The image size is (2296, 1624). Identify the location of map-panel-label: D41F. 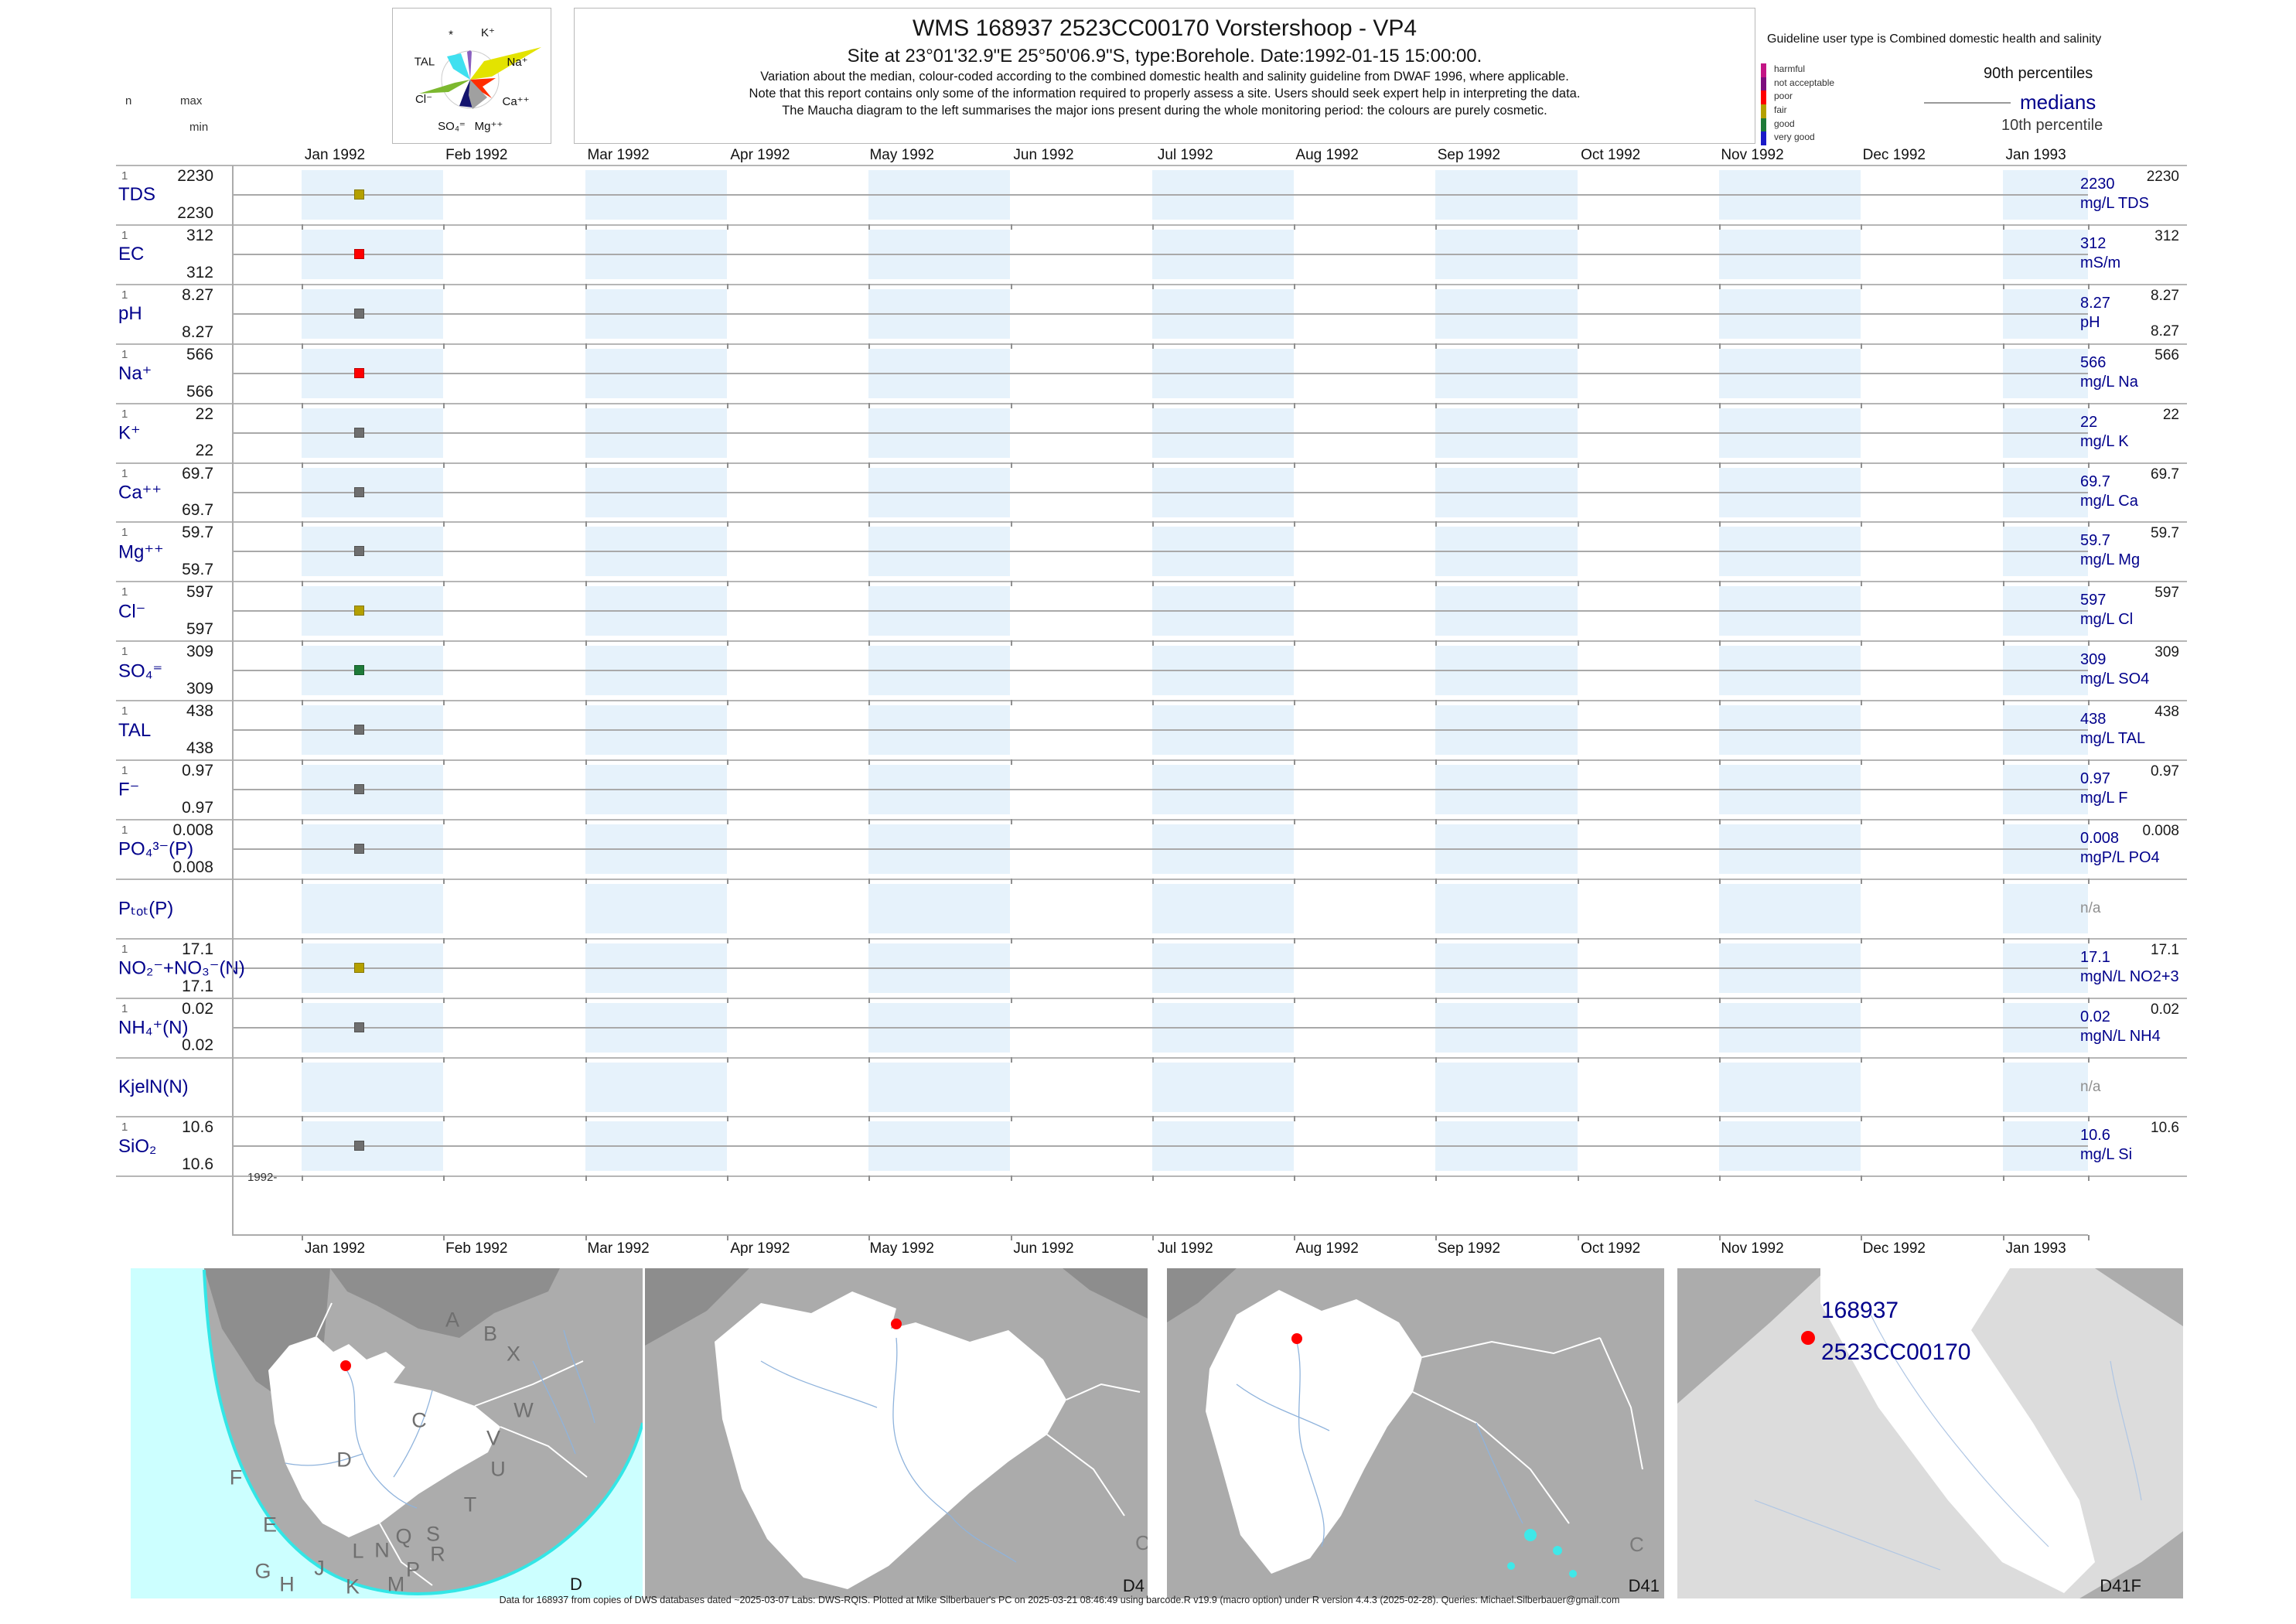
(2120, 1586).